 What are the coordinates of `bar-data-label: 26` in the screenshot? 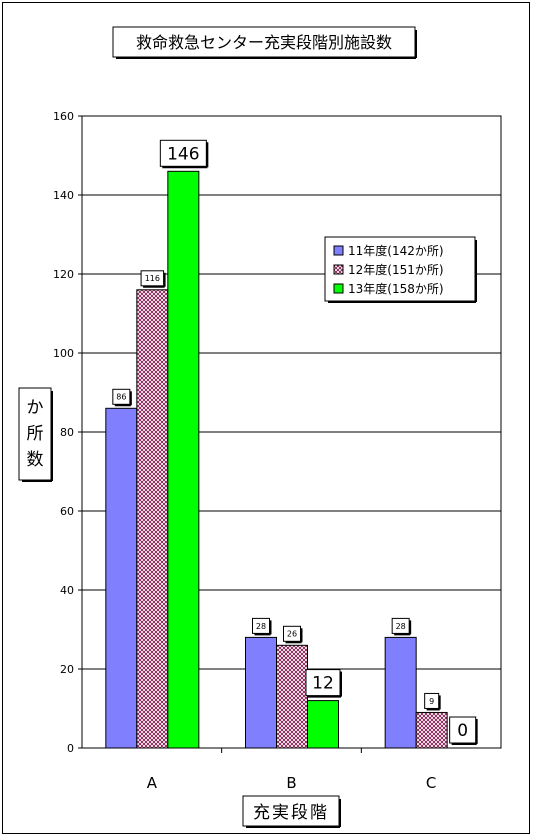 It's located at (293, 634).